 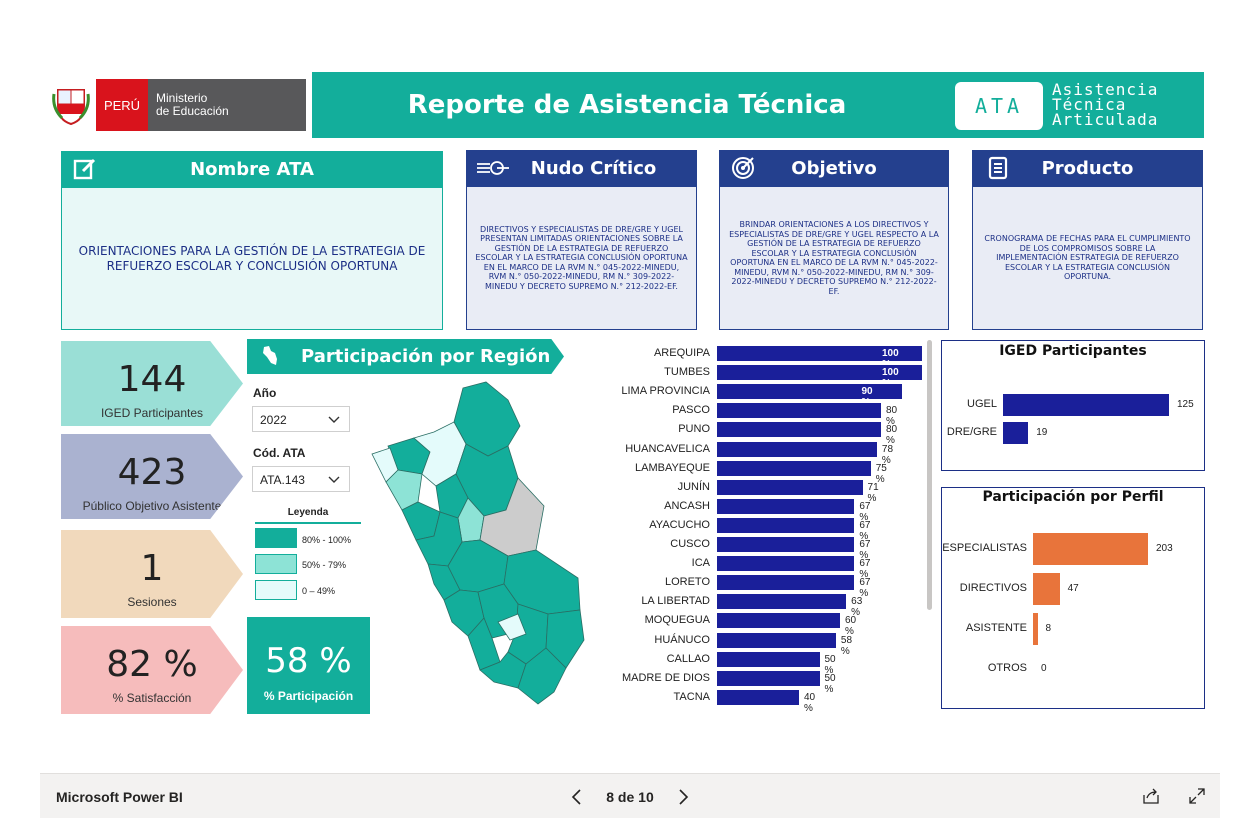 I want to click on nombre-ata-header: Nombre ATA, so click(x=252, y=169).